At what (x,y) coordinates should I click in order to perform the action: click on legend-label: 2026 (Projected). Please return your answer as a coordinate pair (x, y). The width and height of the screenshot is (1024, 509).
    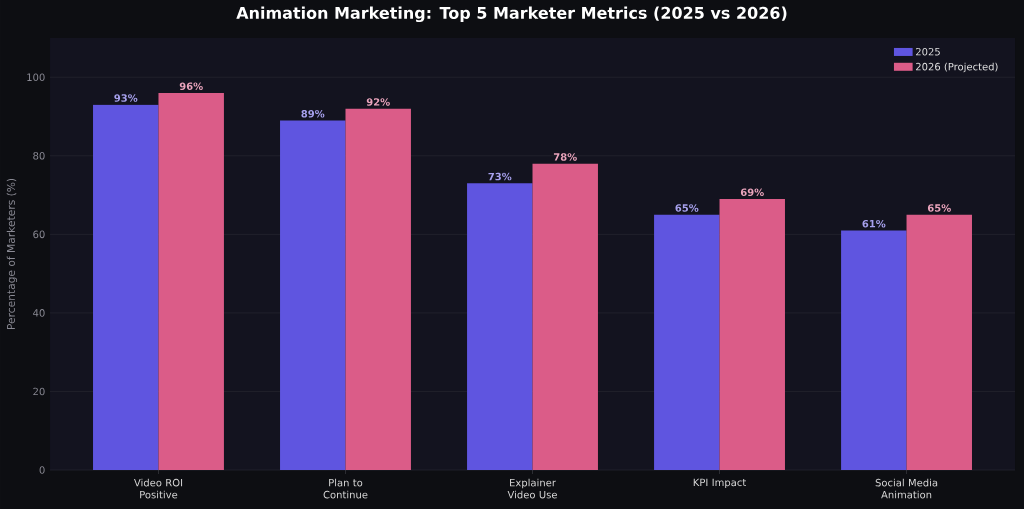
    Looking at the image, I should click on (957, 67).